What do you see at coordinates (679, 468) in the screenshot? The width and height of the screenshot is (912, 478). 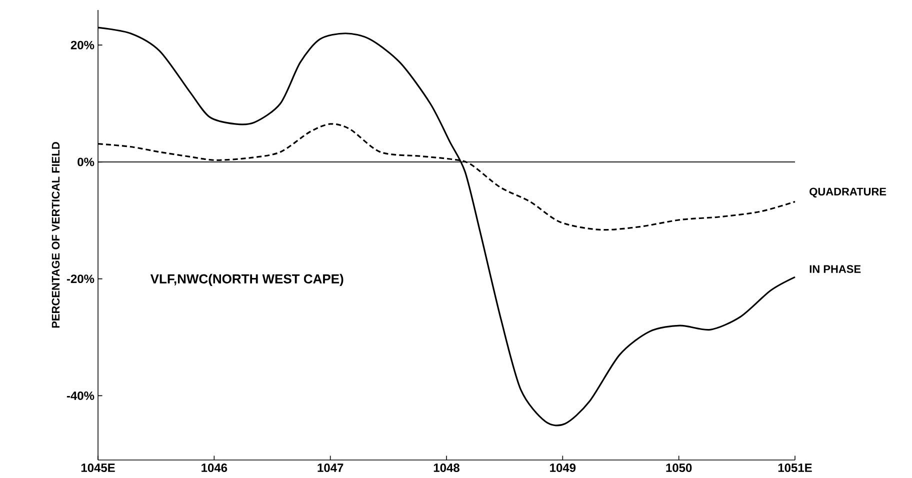 I see `x-tick-label: 1050` at bounding box center [679, 468].